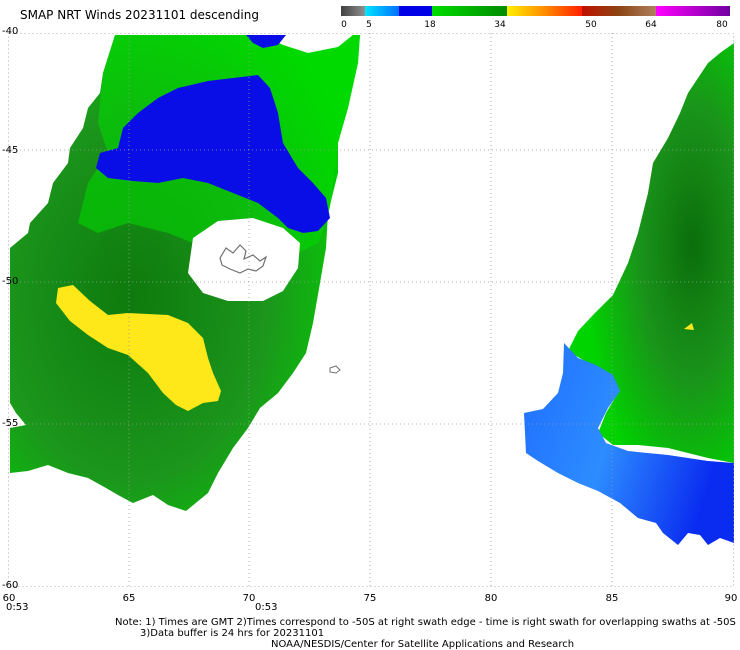  What do you see at coordinates (353, 11) in the screenshot?
I see `legend-seg-calm` at bounding box center [353, 11].